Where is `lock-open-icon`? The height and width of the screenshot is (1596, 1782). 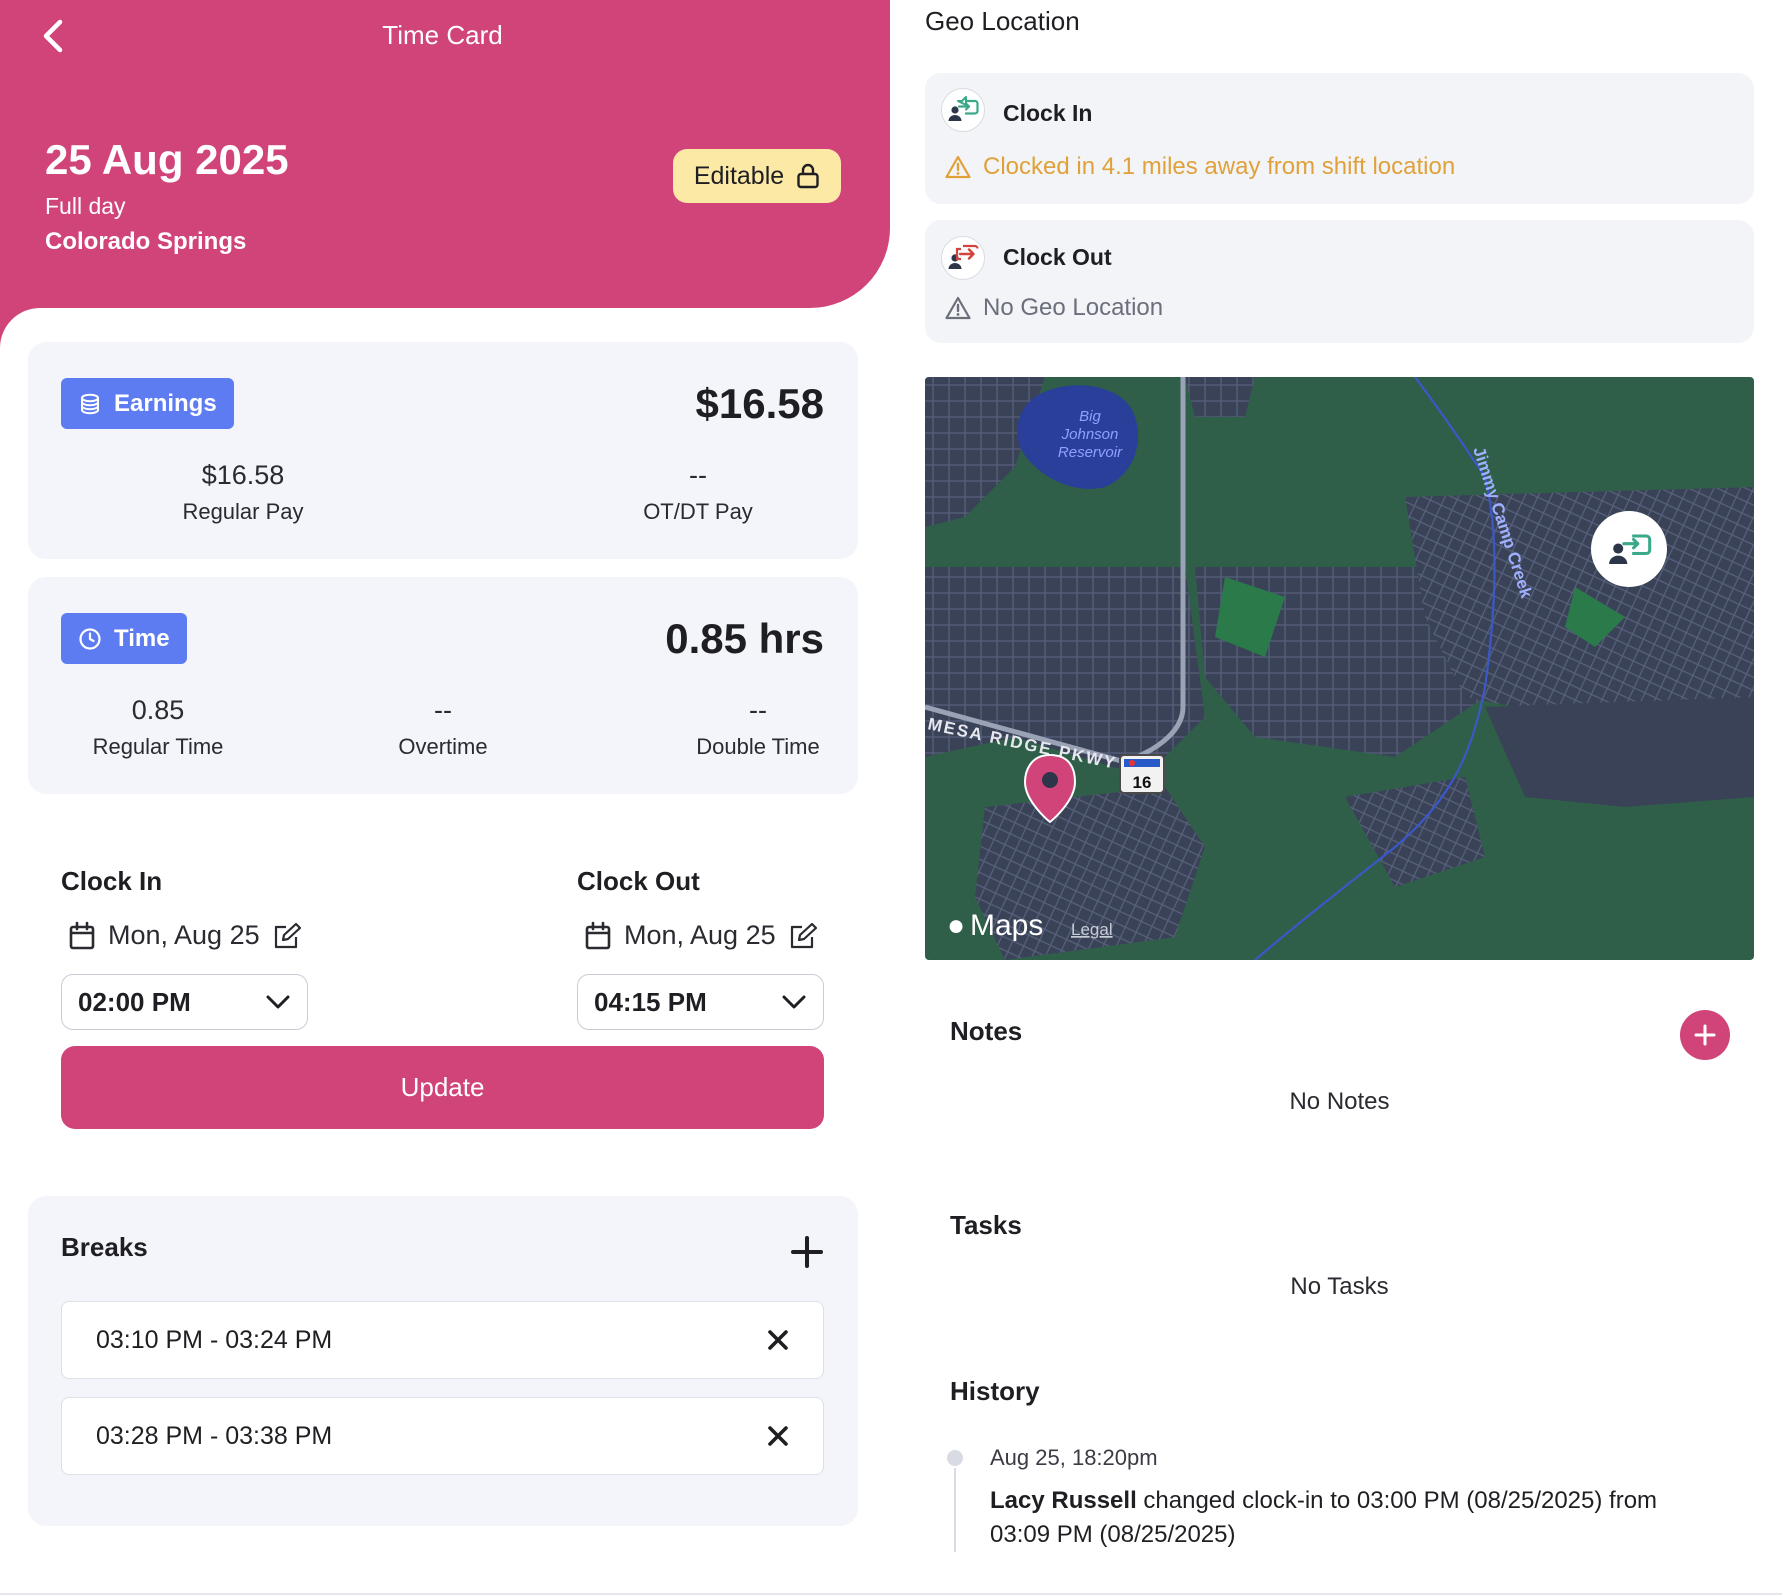
lock-open-icon is located at coordinates (808, 176).